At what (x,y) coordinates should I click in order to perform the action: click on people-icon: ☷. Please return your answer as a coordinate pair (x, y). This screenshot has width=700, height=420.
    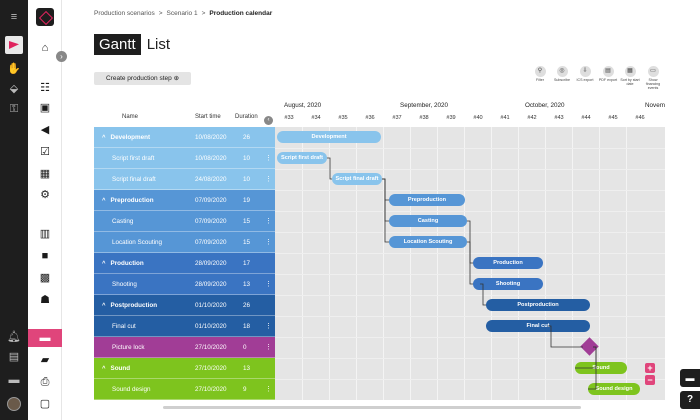
    Looking at the image, I should click on (45, 88).